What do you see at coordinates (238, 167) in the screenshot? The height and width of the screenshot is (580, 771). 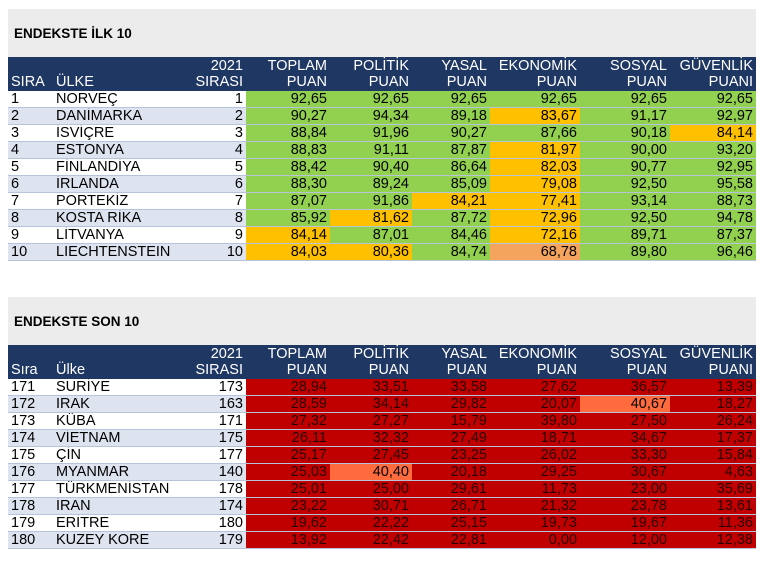 I see `cell-2021-rank: 5` at bounding box center [238, 167].